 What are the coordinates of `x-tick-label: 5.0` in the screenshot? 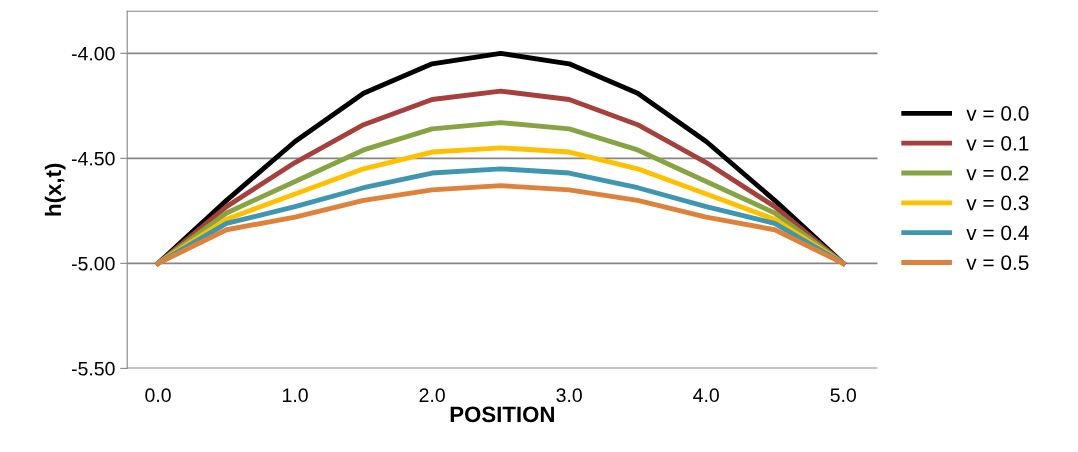 It's located at (843, 395).